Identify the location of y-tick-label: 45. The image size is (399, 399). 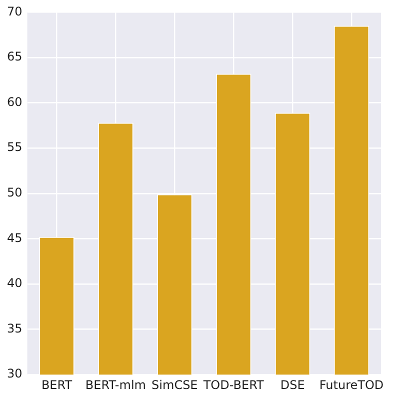
(14, 237).